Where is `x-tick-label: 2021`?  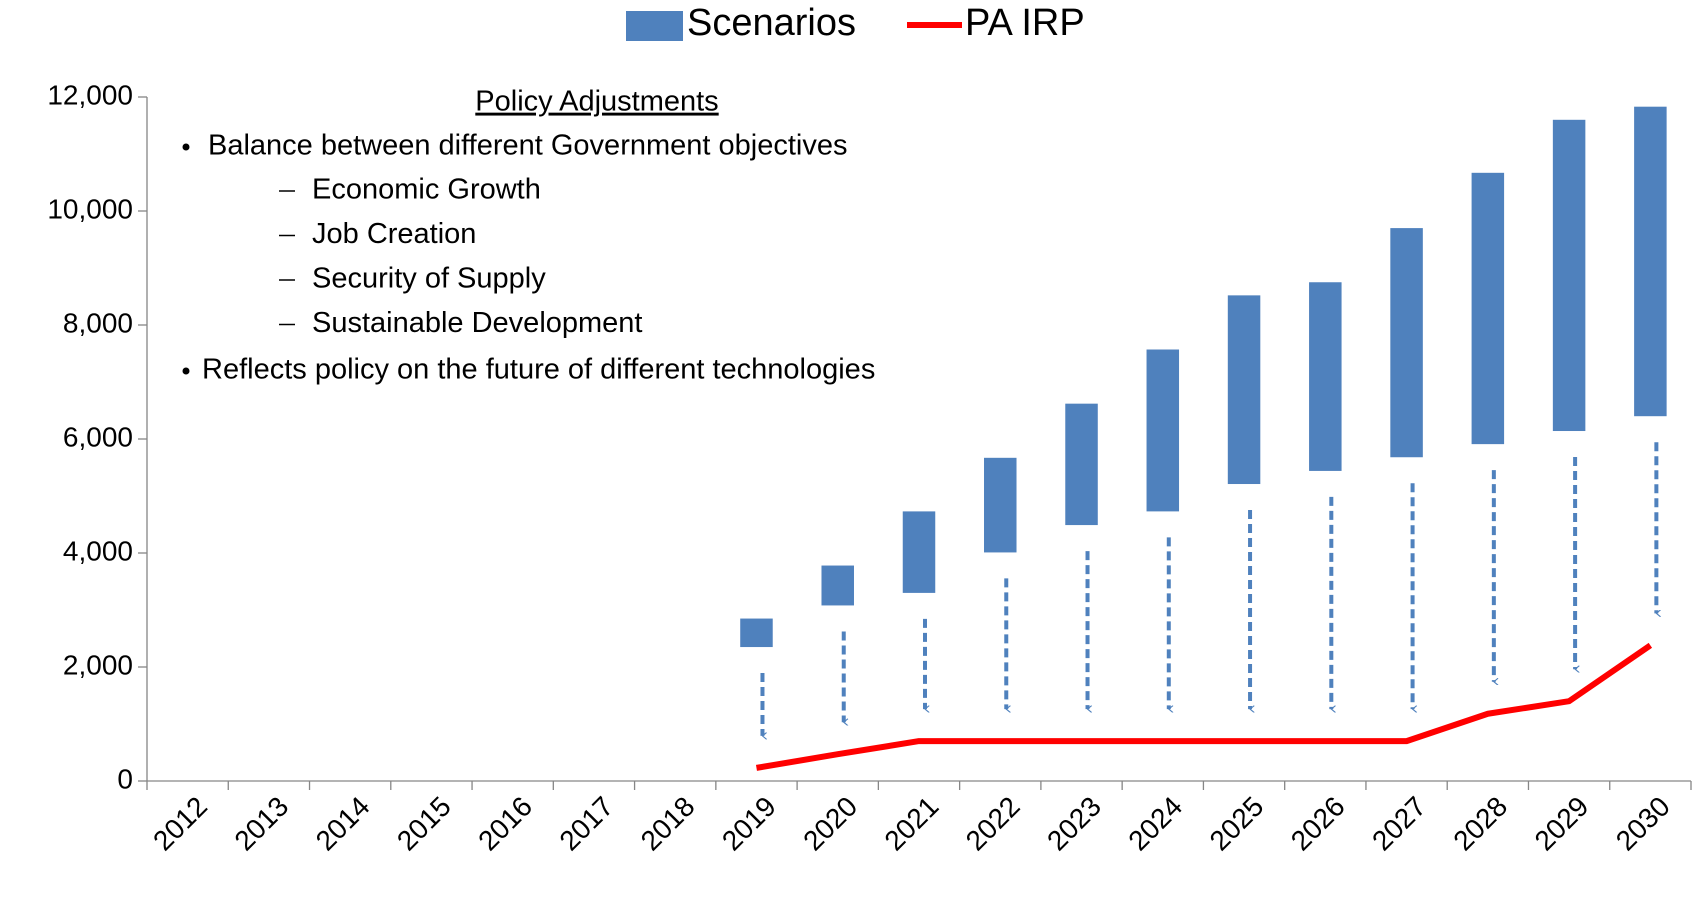
x-tick-label: 2021 is located at coordinates (911, 824).